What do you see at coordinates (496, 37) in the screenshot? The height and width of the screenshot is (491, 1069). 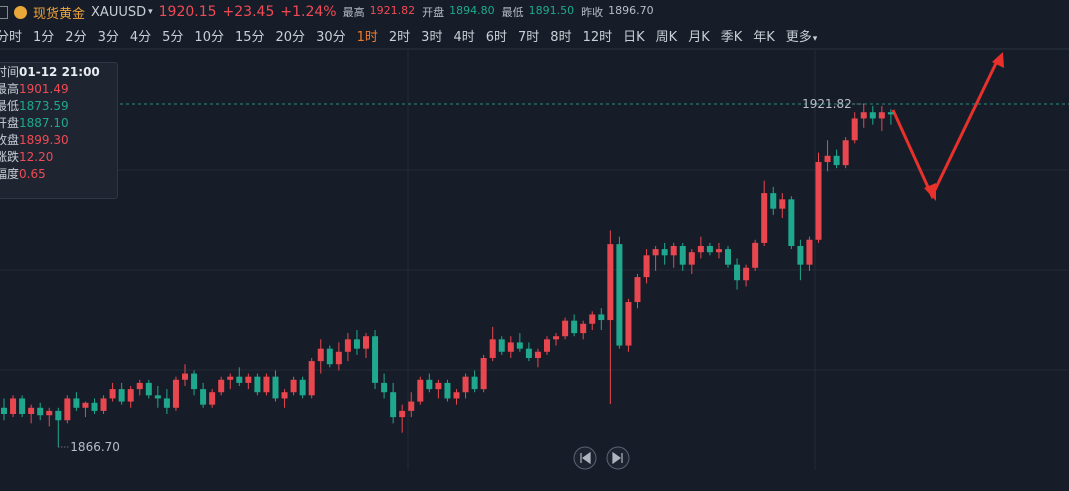 I see `period-button: 6时` at bounding box center [496, 37].